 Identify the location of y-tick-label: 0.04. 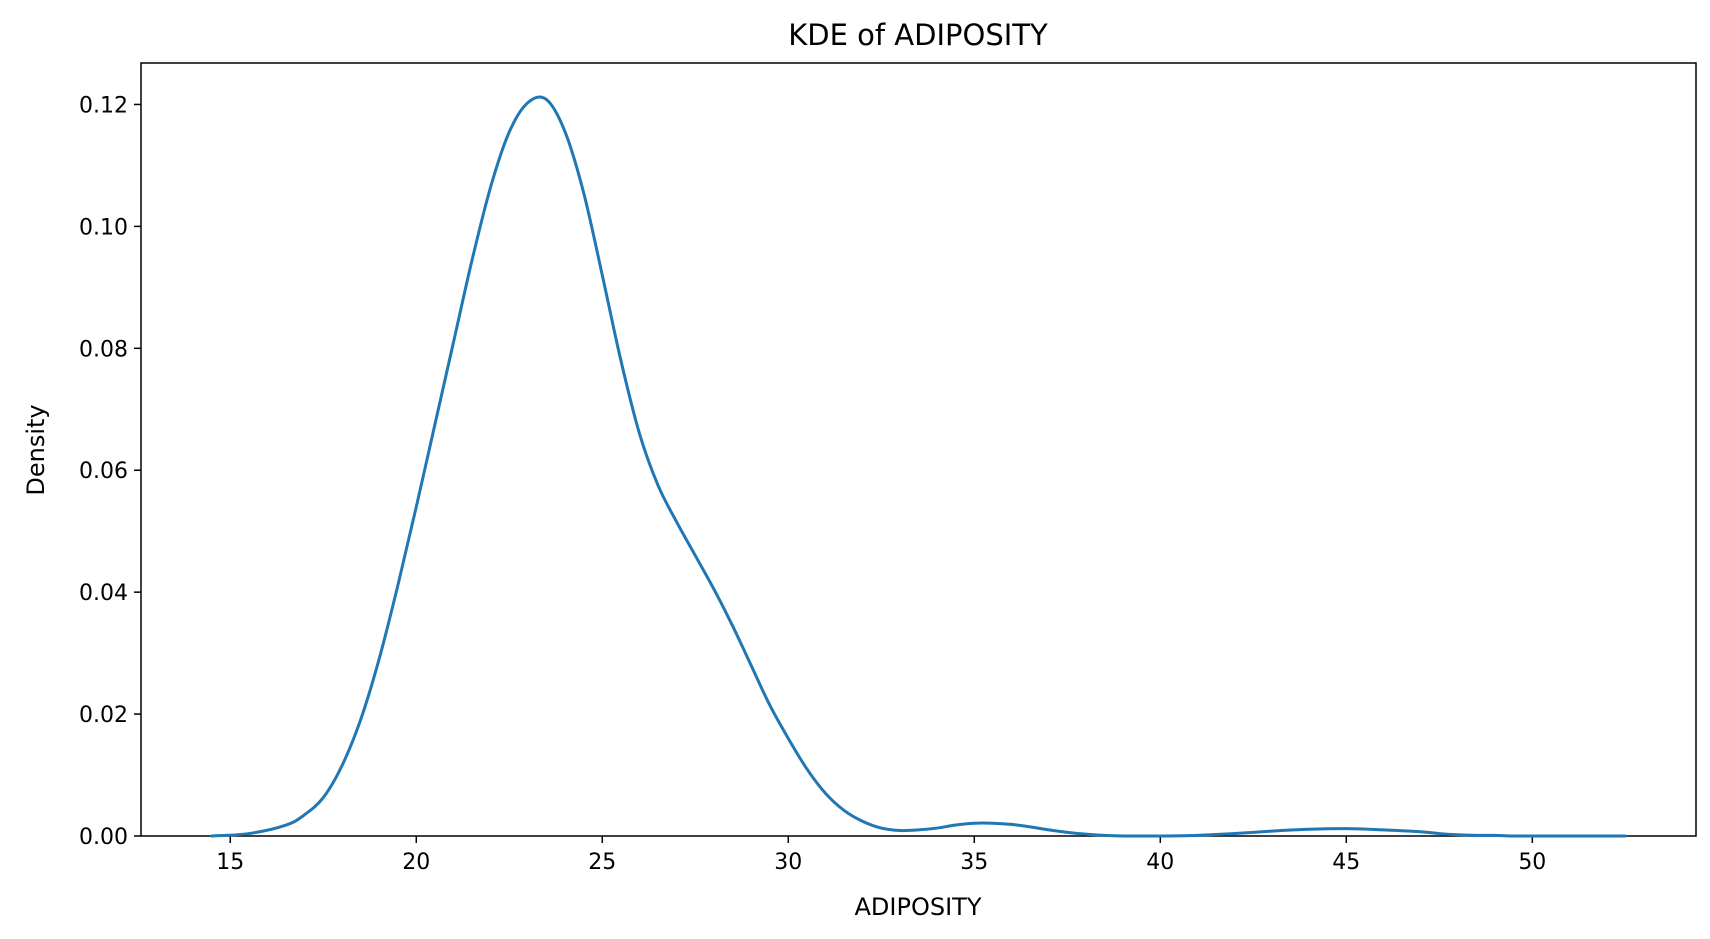
(103, 593).